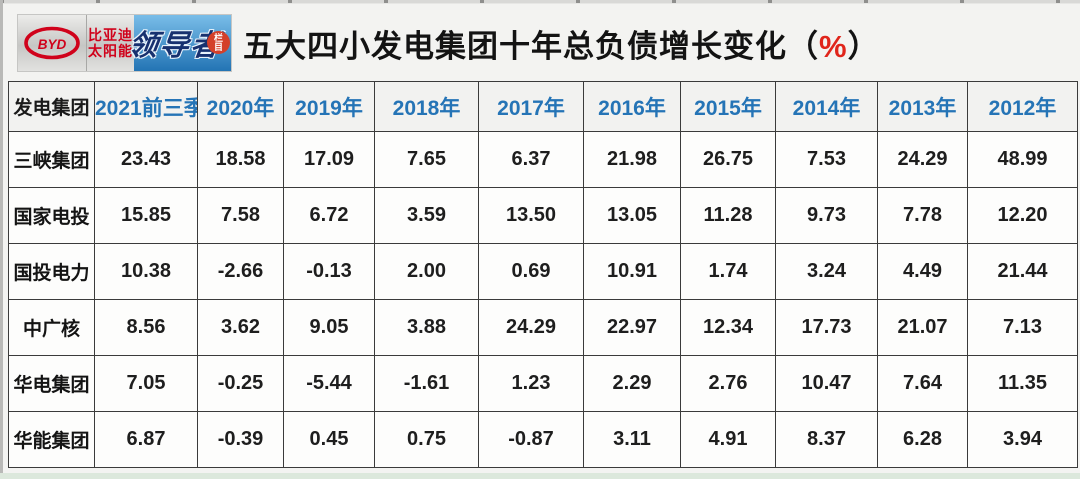  What do you see at coordinates (426, 271) in the screenshot?
I see `table-cell: 2.00` at bounding box center [426, 271].